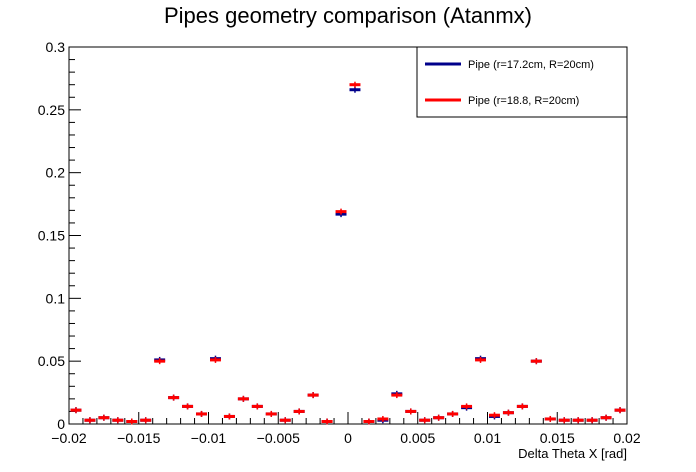 This screenshot has height=472, width=696. I want to click on y-tick-label: 0.3, so click(56, 47).